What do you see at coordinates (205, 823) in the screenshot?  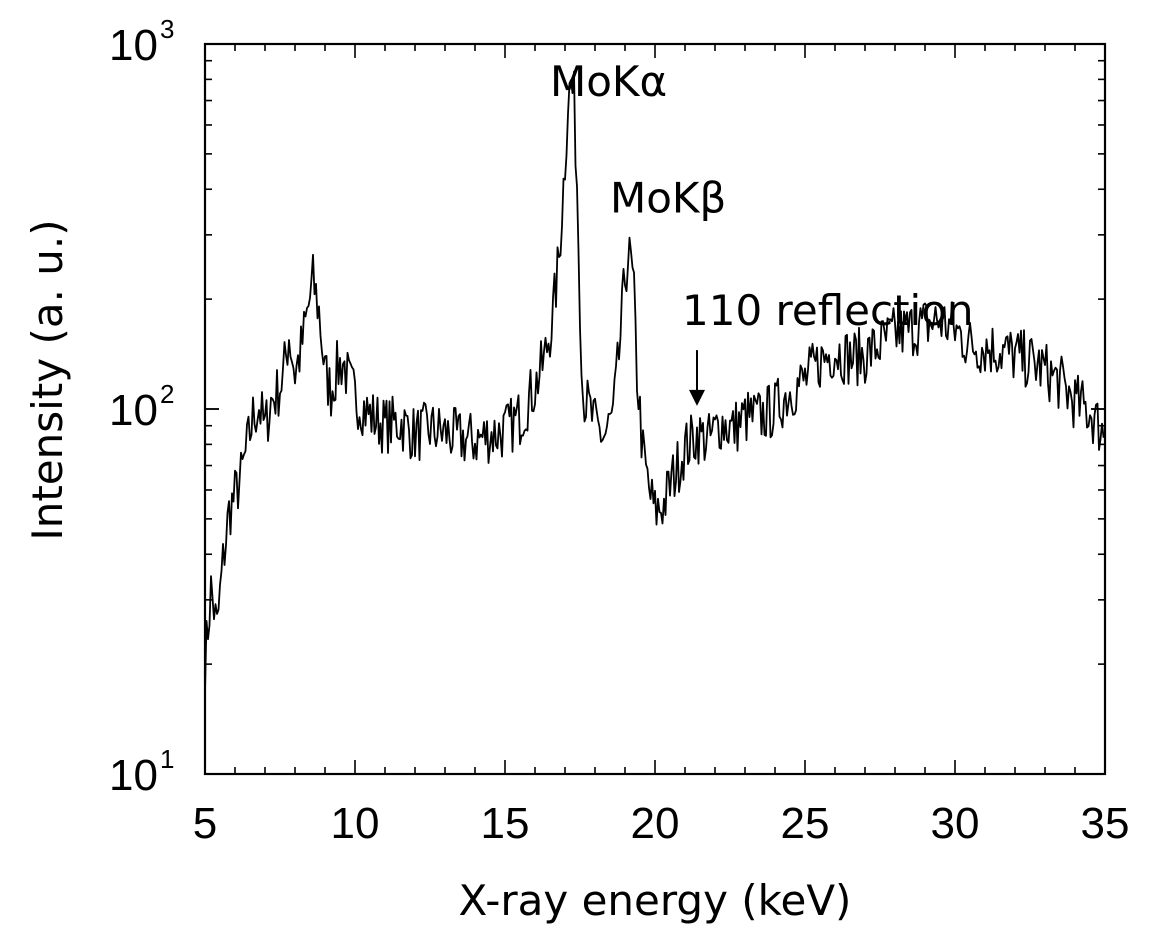 I see `x-tick-label: 5` at bounding box center [205, 823].